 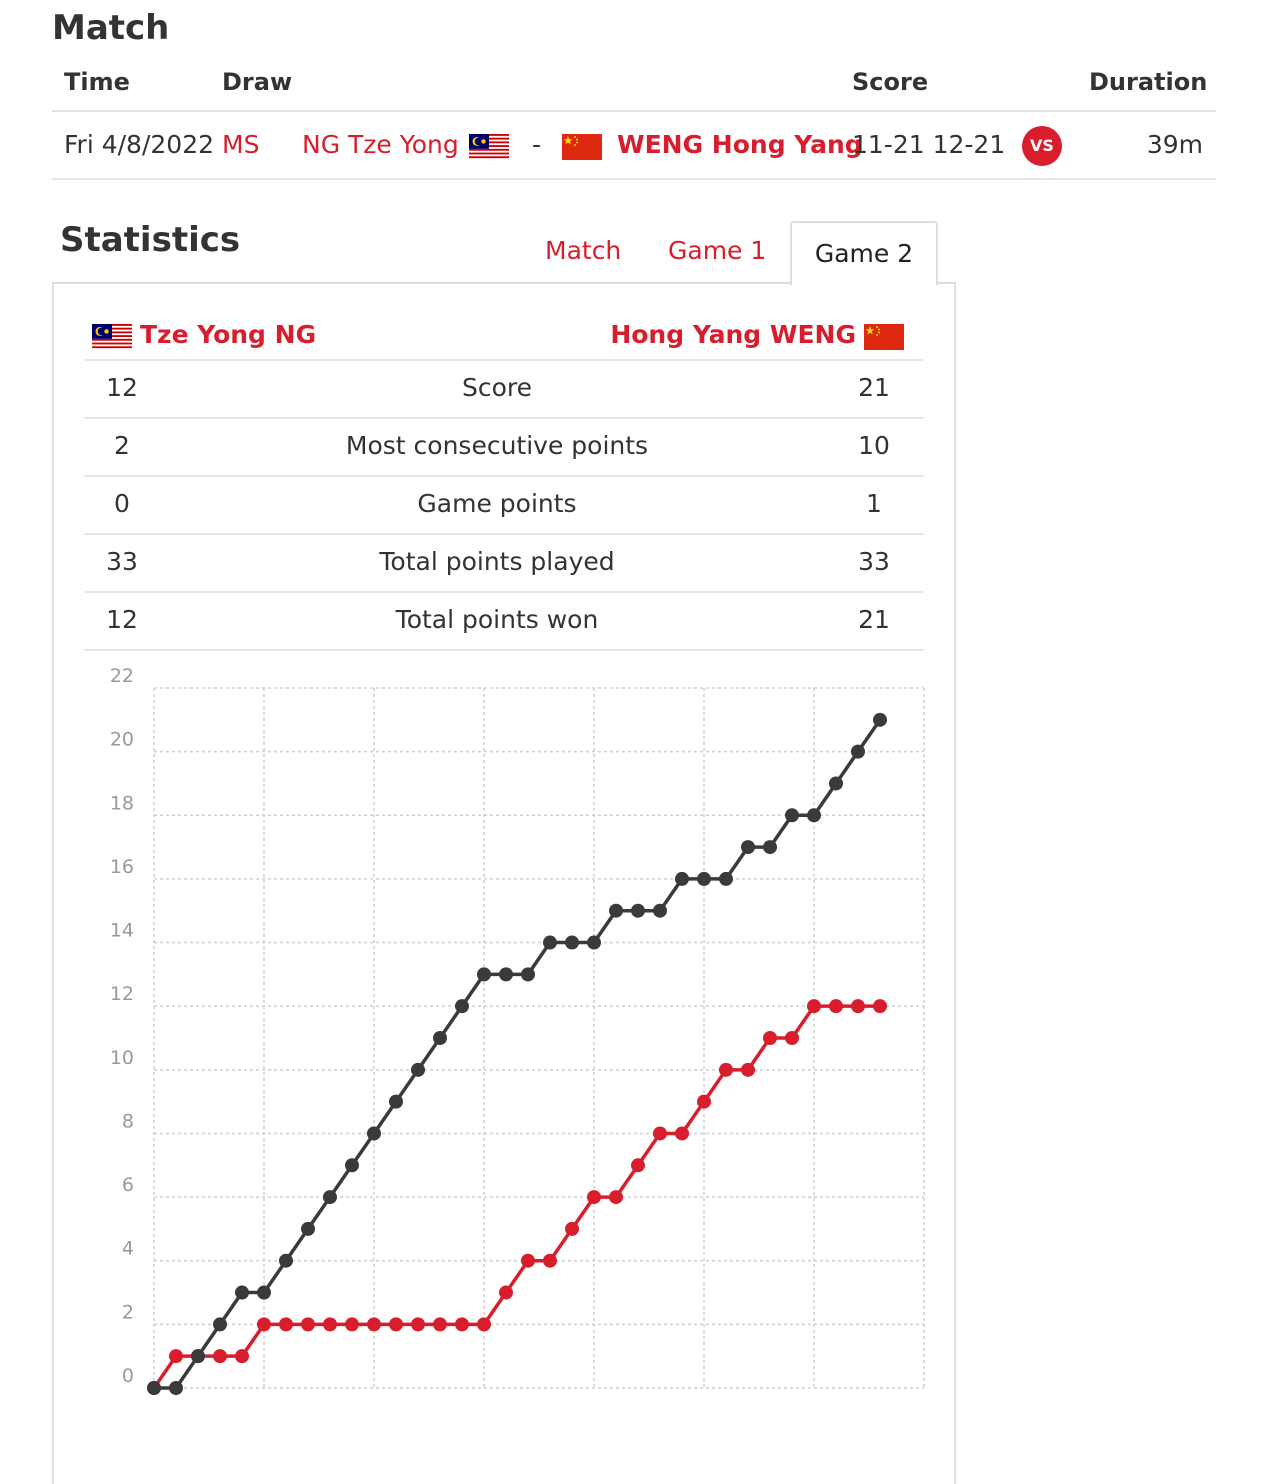 What do you see at coordinates (122, 867) in the screenshot?
I see `y-tick-label: 16` at bounding box center [122, 867].